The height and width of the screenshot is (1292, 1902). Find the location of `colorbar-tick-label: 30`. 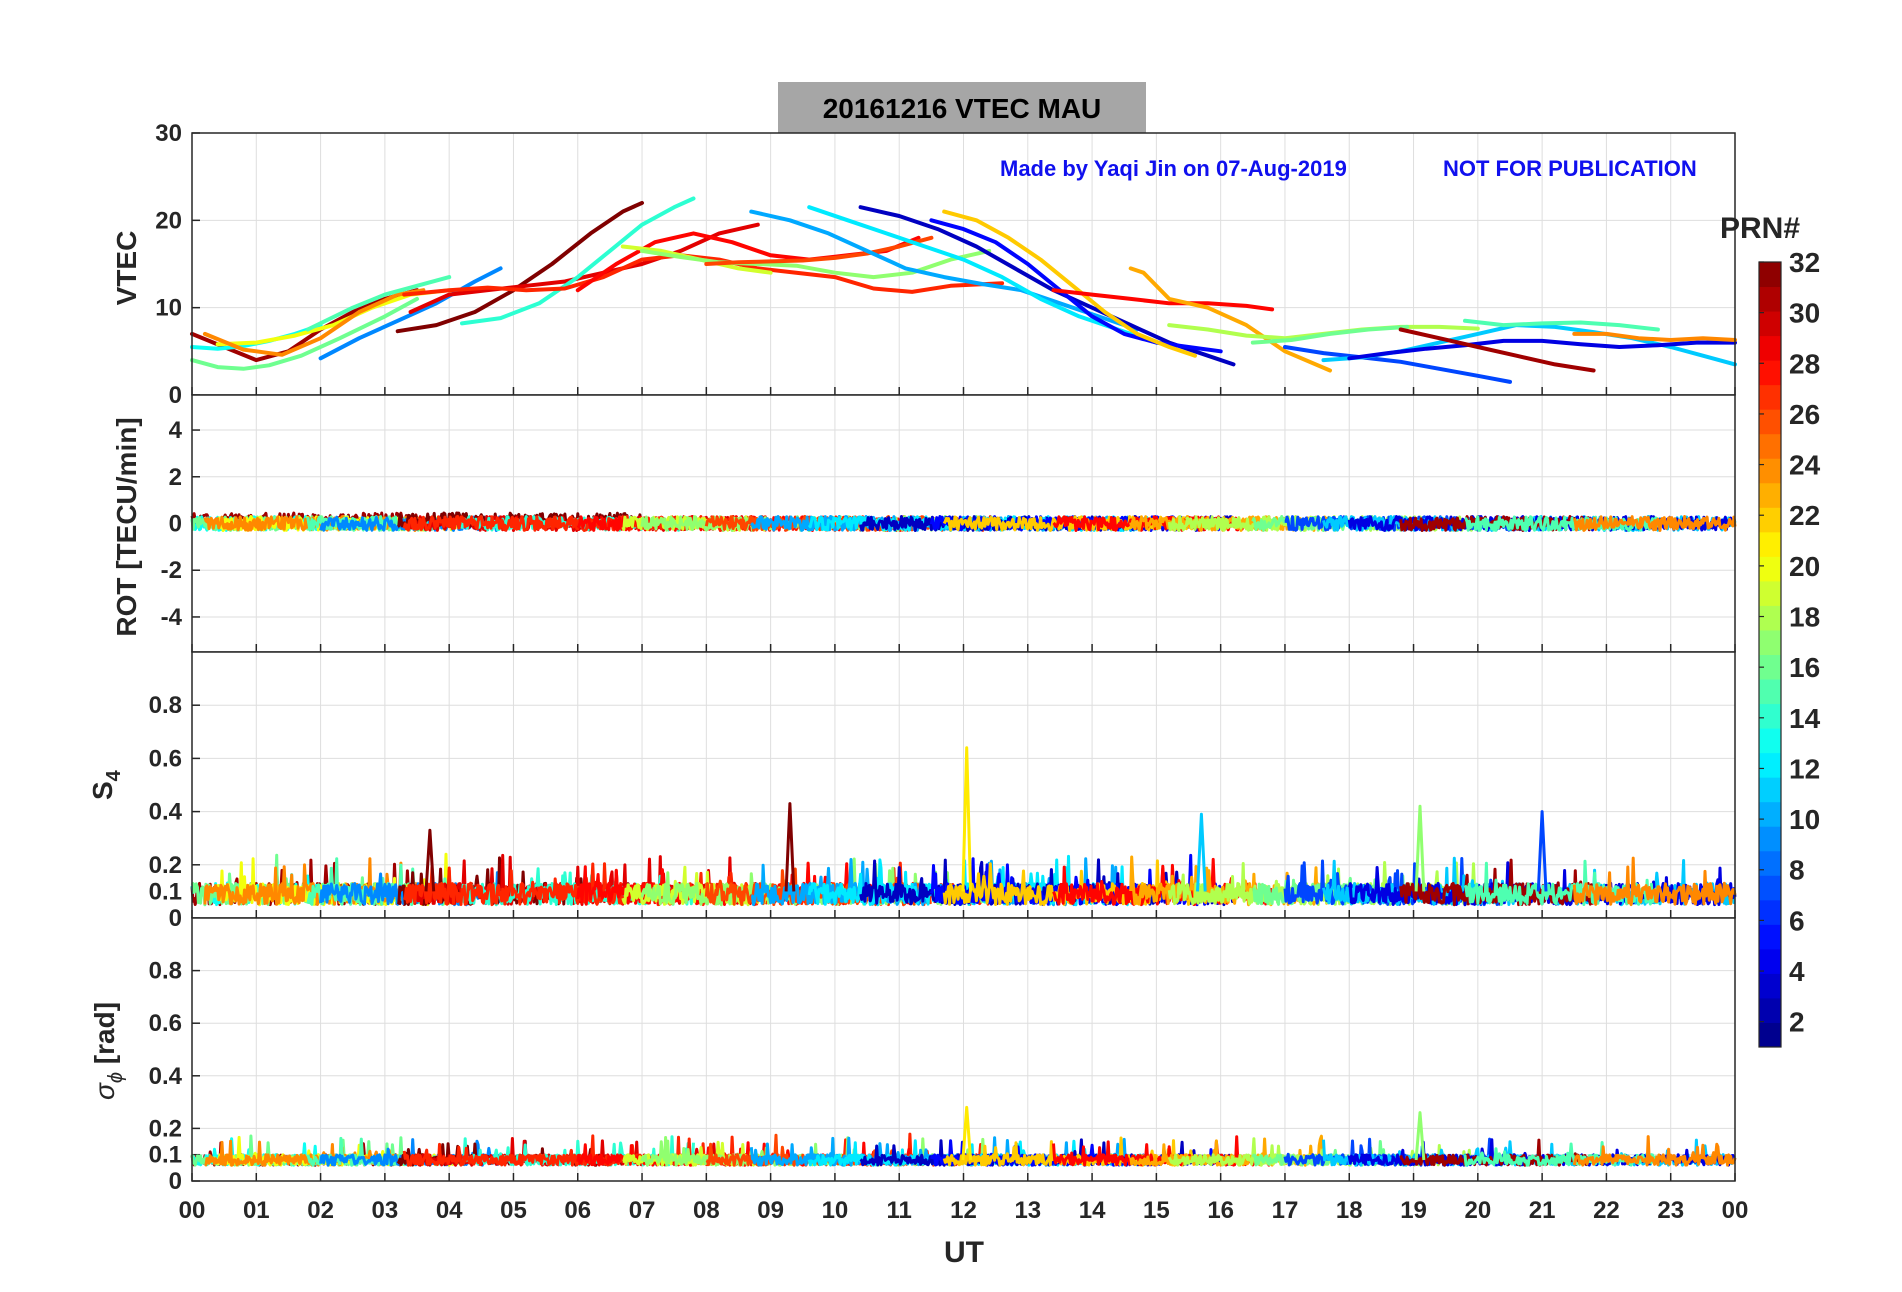

colorbar-tick-label: 30 is located at coordinates (1804, 313).